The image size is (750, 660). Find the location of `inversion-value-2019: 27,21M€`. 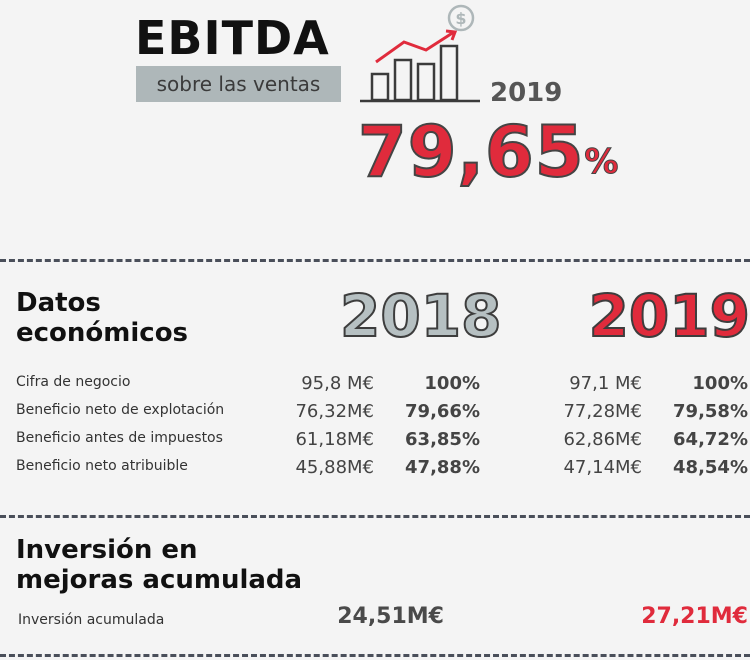

inversion-value-2019: 27,21M€ is located at coordinates (694, 616).